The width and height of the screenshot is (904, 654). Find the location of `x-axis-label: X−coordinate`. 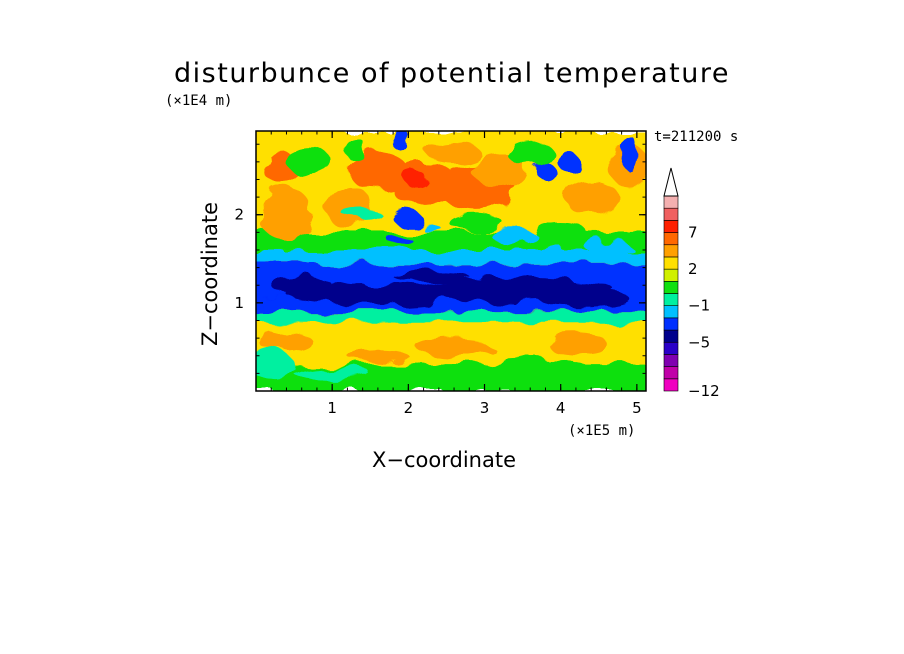

x-axis-label: X−coordinate is located at coordinates (444, 460).